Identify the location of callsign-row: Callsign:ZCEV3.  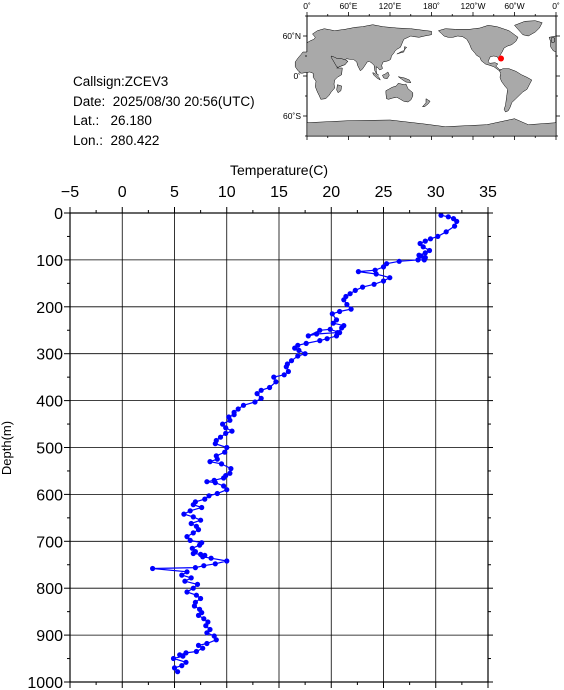
(164, 82).